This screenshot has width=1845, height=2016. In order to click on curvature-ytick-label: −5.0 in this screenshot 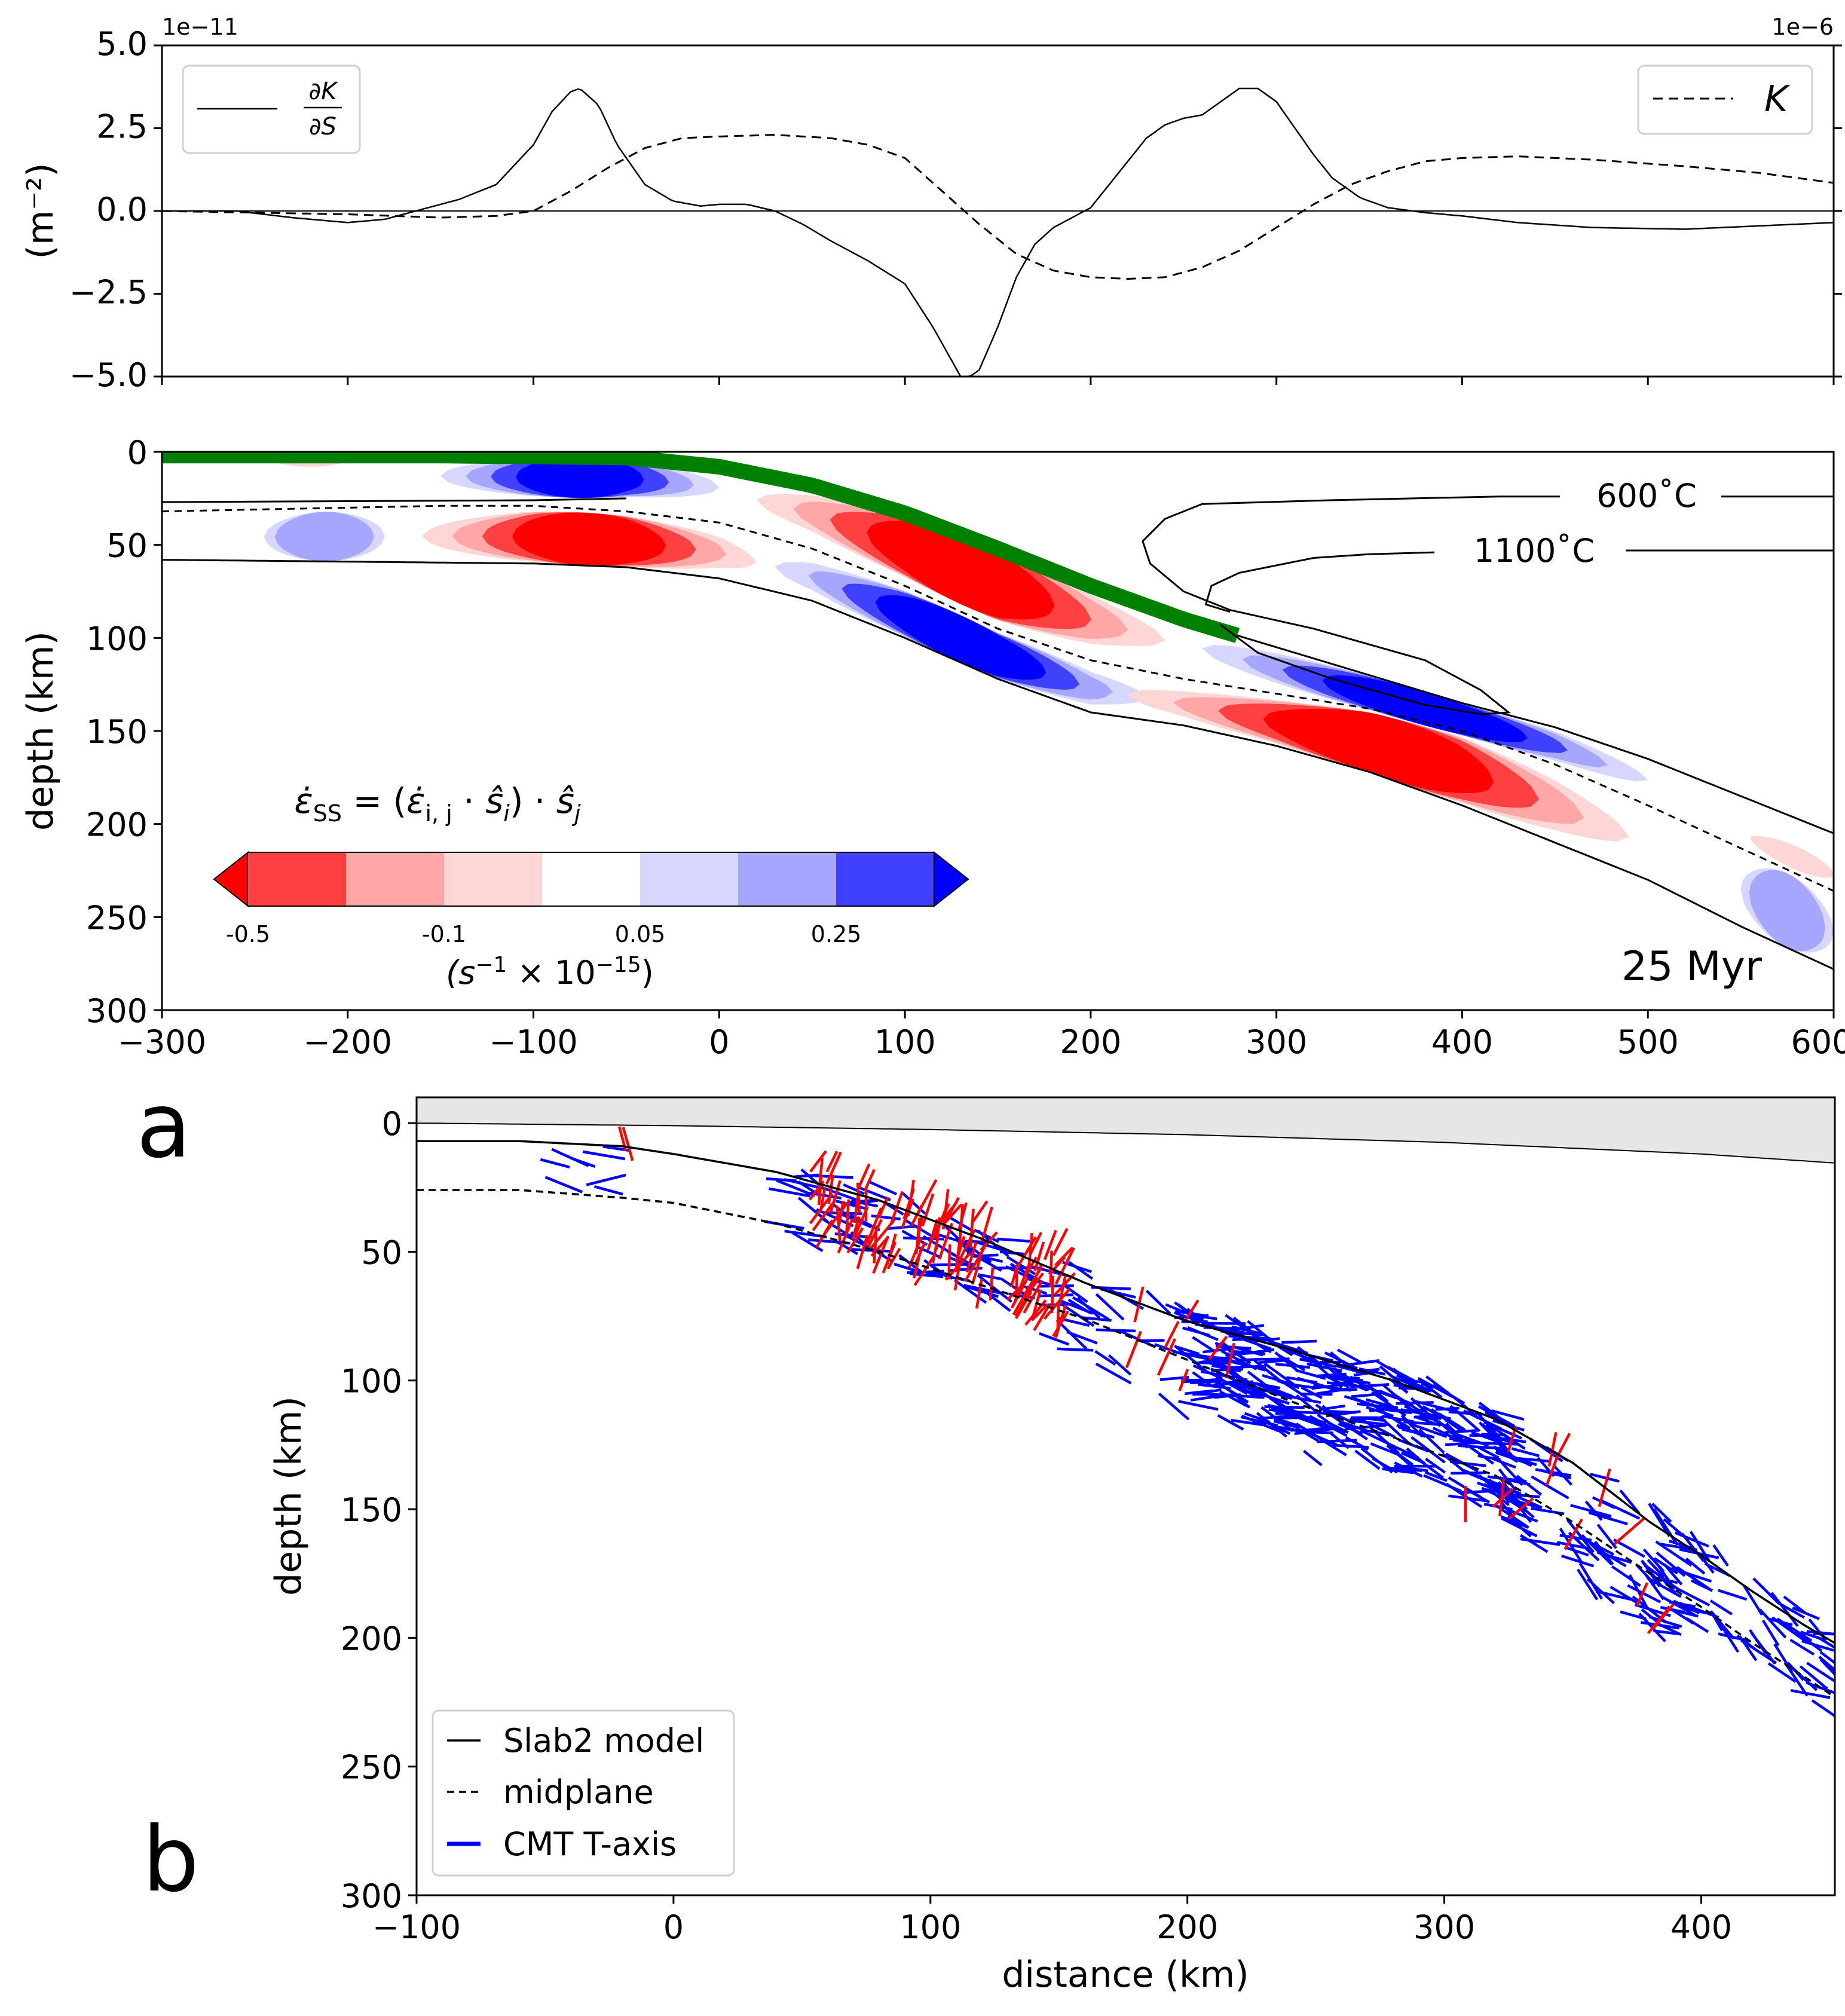, I will do `click(108, 375)`.